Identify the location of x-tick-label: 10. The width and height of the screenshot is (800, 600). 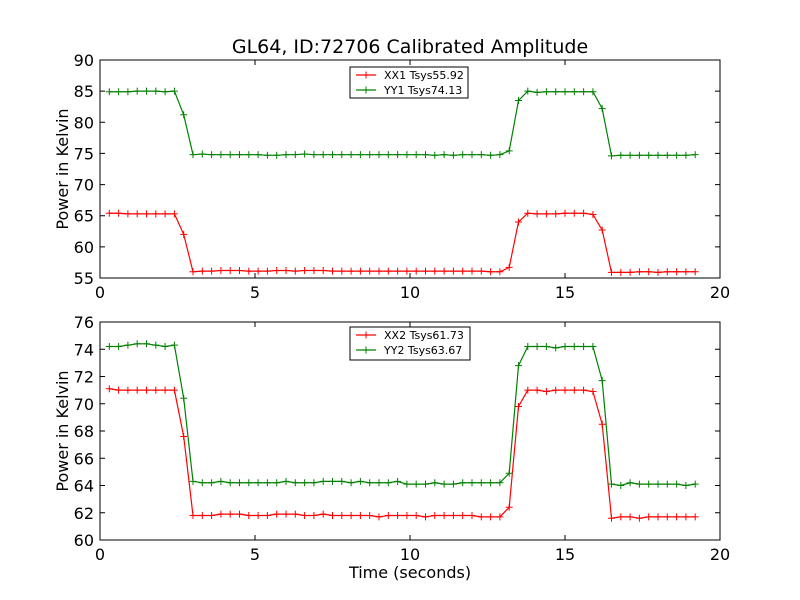
(410, 554).